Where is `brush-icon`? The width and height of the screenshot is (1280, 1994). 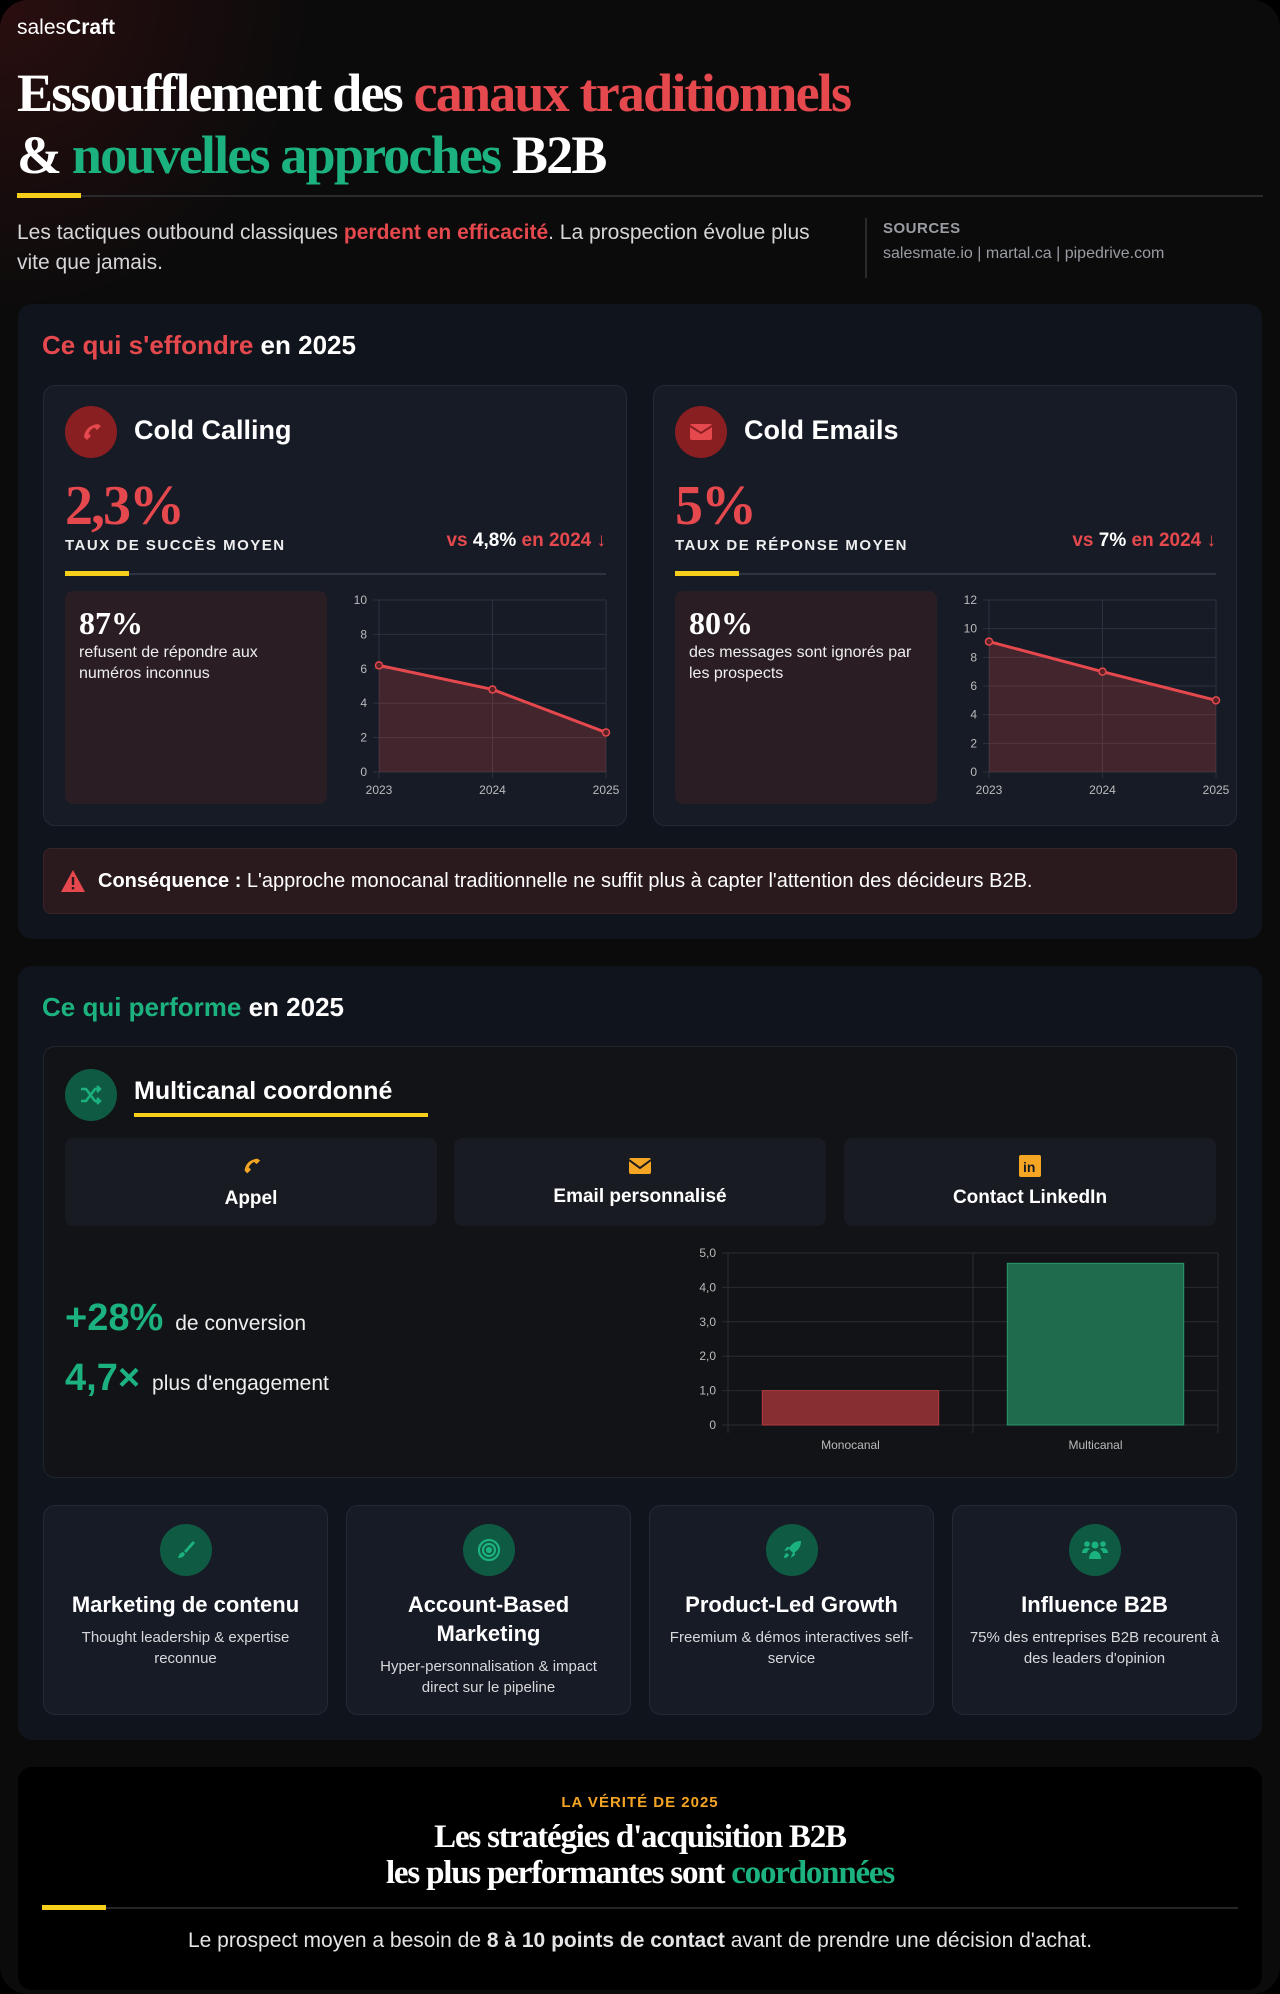 brush-icon is located at coordinates (185, 1550).